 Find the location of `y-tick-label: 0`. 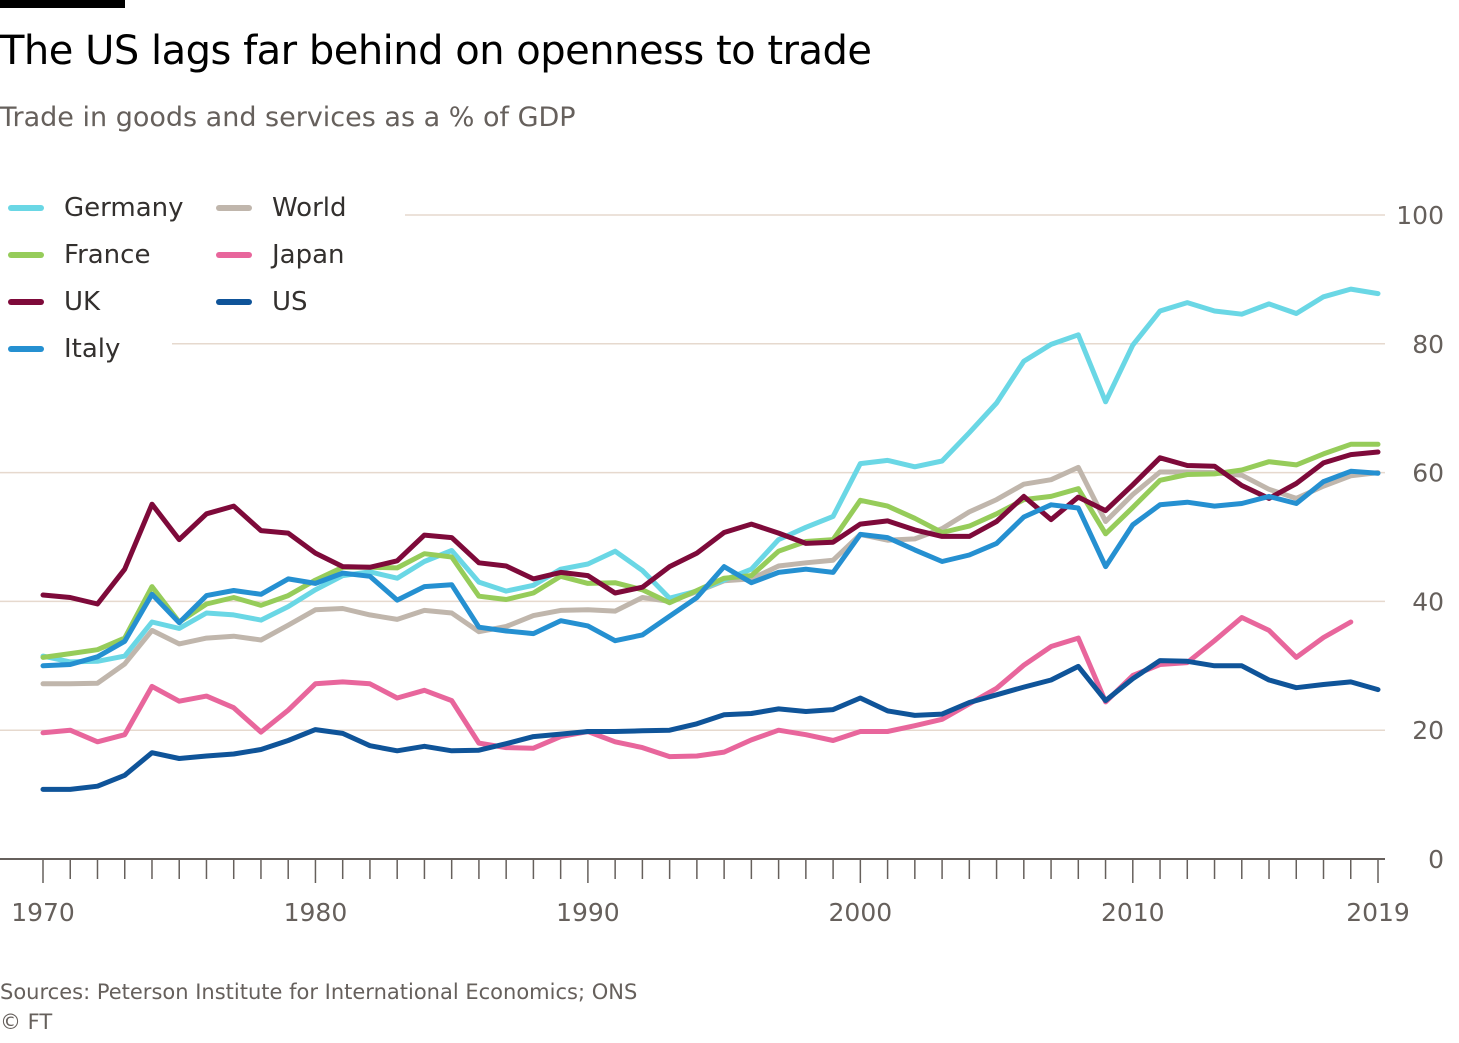

y-tick-label: 0 is located at coordinates (1436, 859).